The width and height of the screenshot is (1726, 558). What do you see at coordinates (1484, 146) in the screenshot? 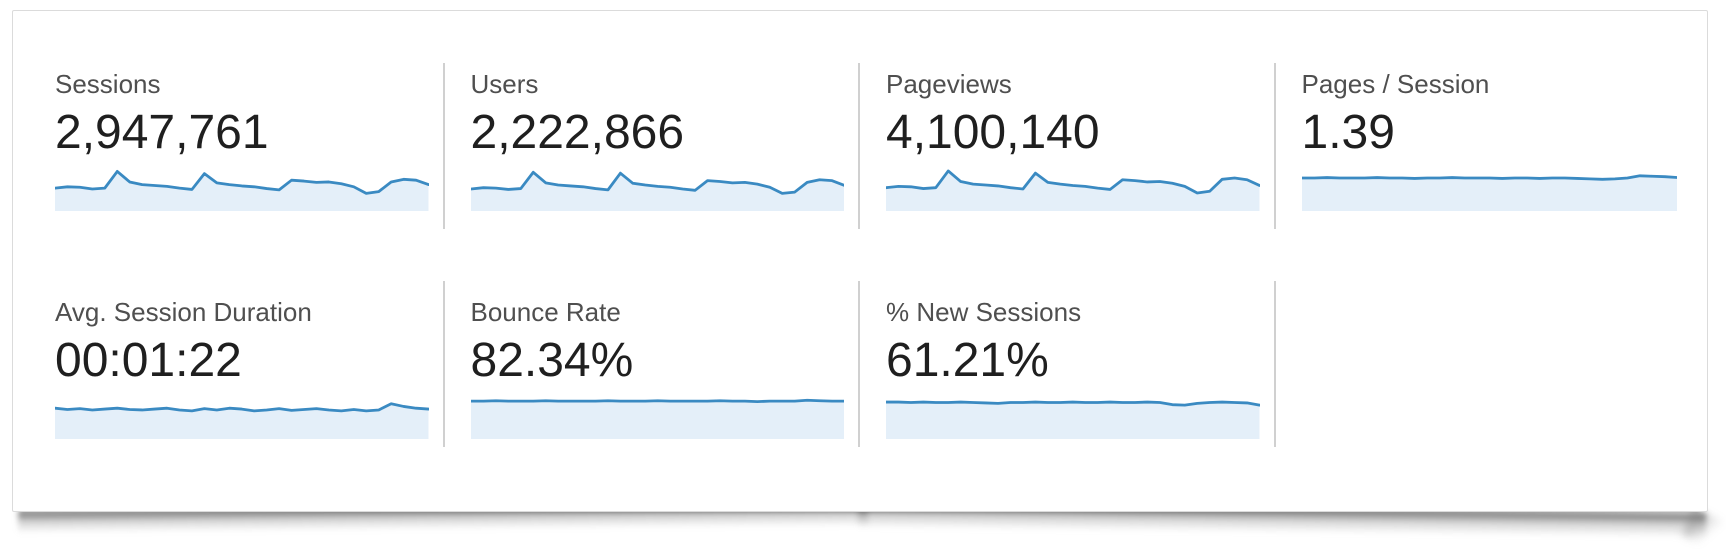
I see `metric-card-pages-per-session: Pages / Session 1.39` at bounding box center [1484, 146].